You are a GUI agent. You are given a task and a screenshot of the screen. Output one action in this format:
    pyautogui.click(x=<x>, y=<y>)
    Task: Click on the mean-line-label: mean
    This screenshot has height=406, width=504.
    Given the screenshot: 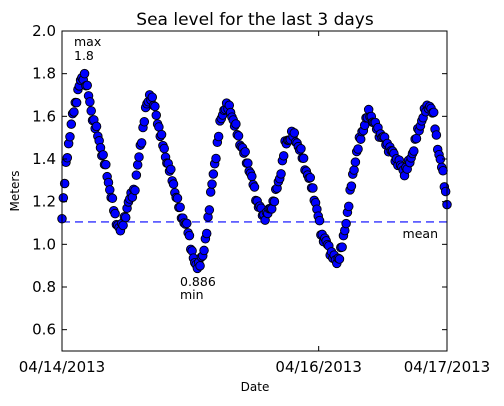 What is the action you would take?
    pyautogui.click(x=420, y=233)
    